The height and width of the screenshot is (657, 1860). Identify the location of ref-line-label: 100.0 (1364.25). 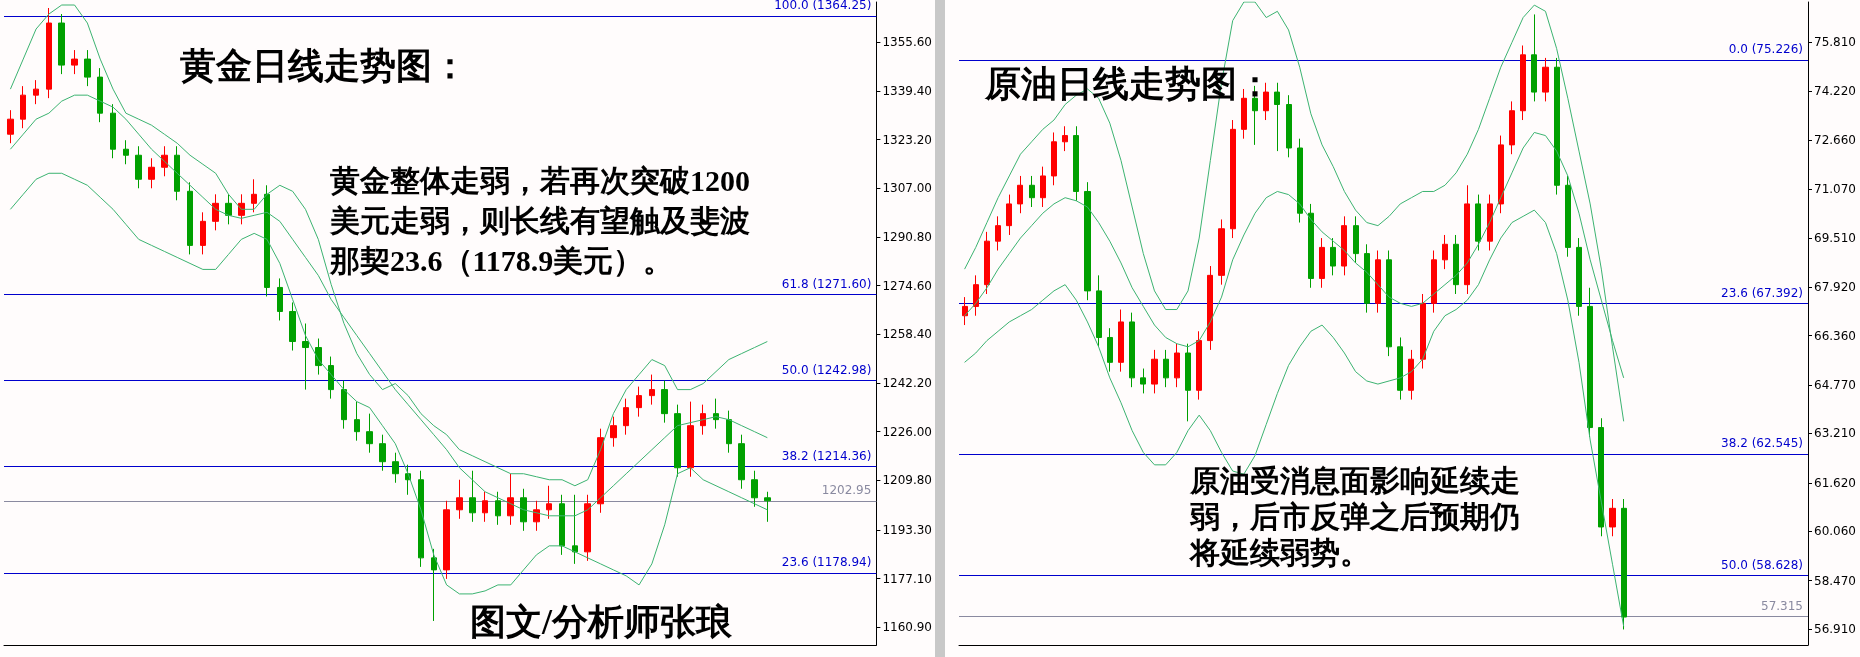
(823, 6).